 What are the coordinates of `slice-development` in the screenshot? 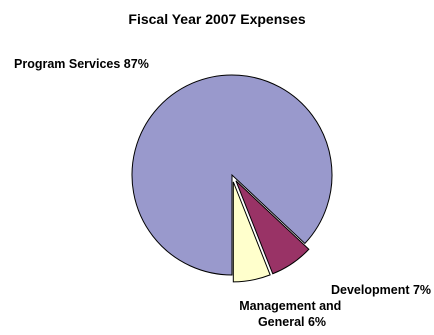 It's located at (272, 227).